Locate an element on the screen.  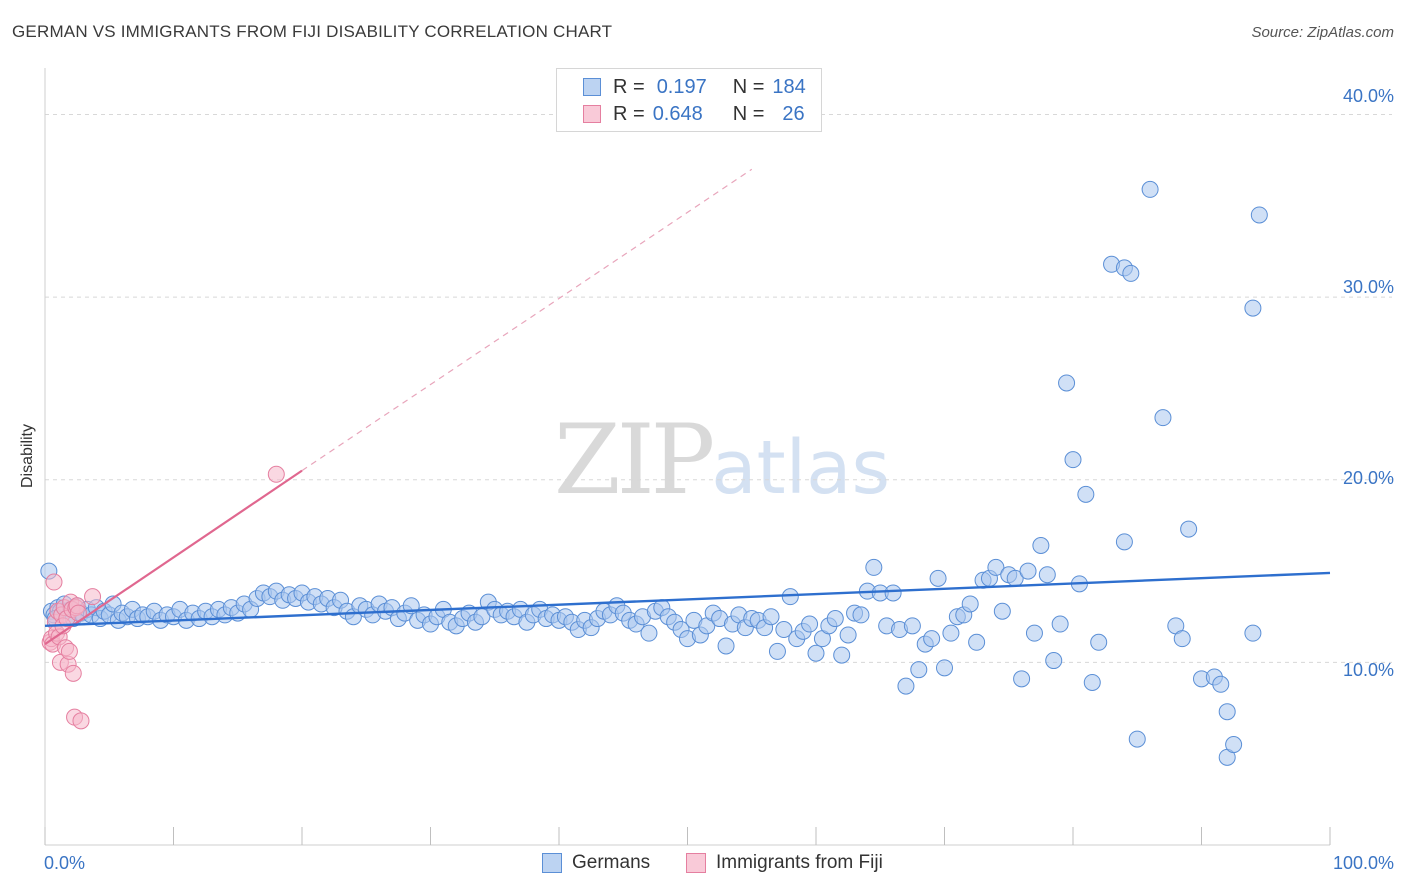
x-tick-label-0: 0.0% is located at coordinates (65, 863).